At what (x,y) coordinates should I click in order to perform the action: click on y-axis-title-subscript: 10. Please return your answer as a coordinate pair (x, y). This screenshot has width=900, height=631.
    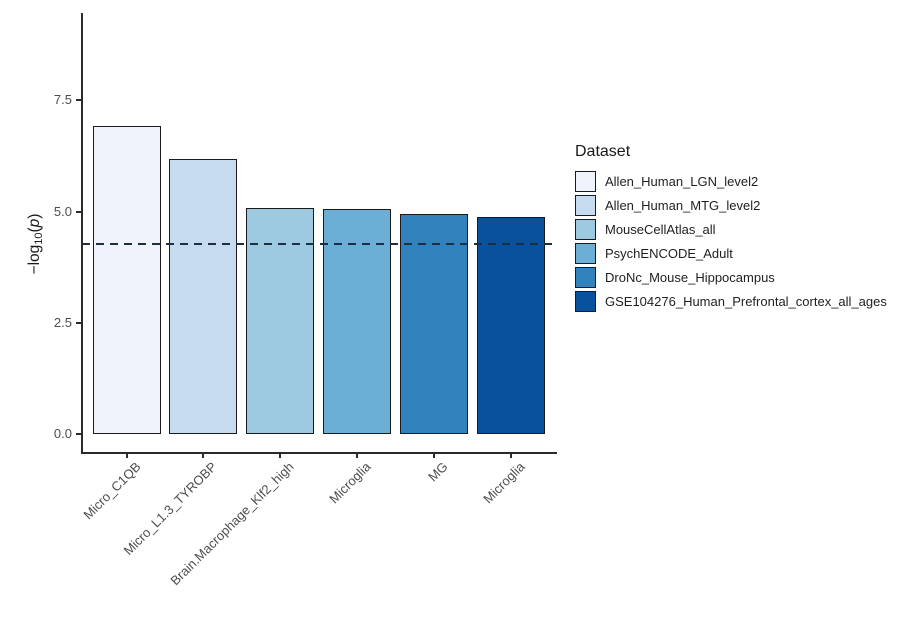
    Looking at the image, I should click on (39, 238).